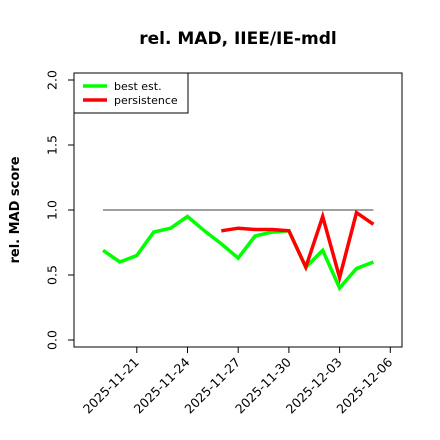  What do you see at coordinates (138, 86) in the screenshot?
I see `legend-label-best-est: best est.` at bounding box center [138, 86].